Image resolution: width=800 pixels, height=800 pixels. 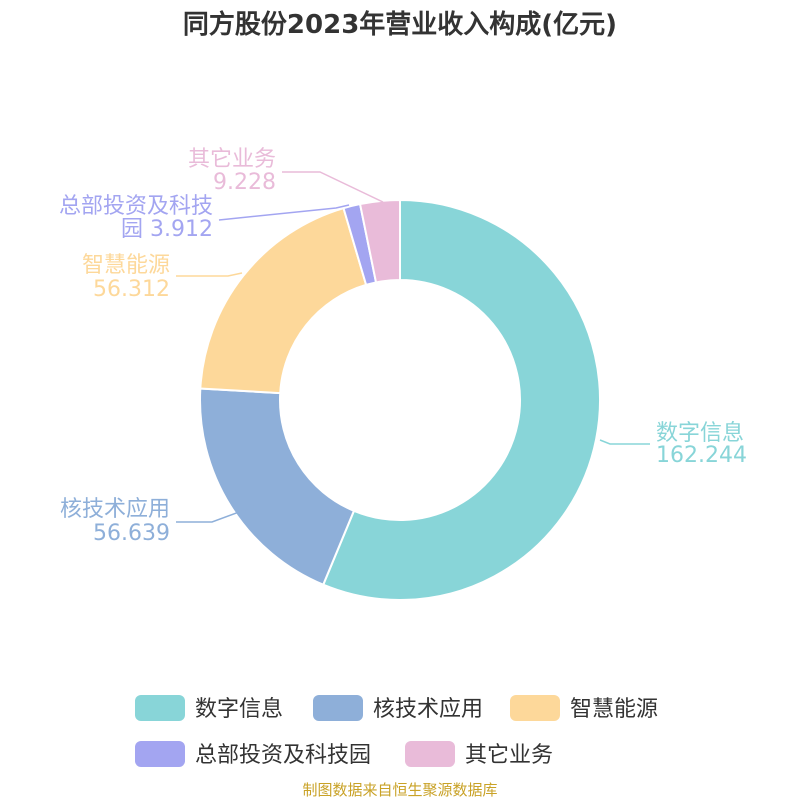 I want to click on legend-label-2: 核技术应用, so click(x=428, y=709).